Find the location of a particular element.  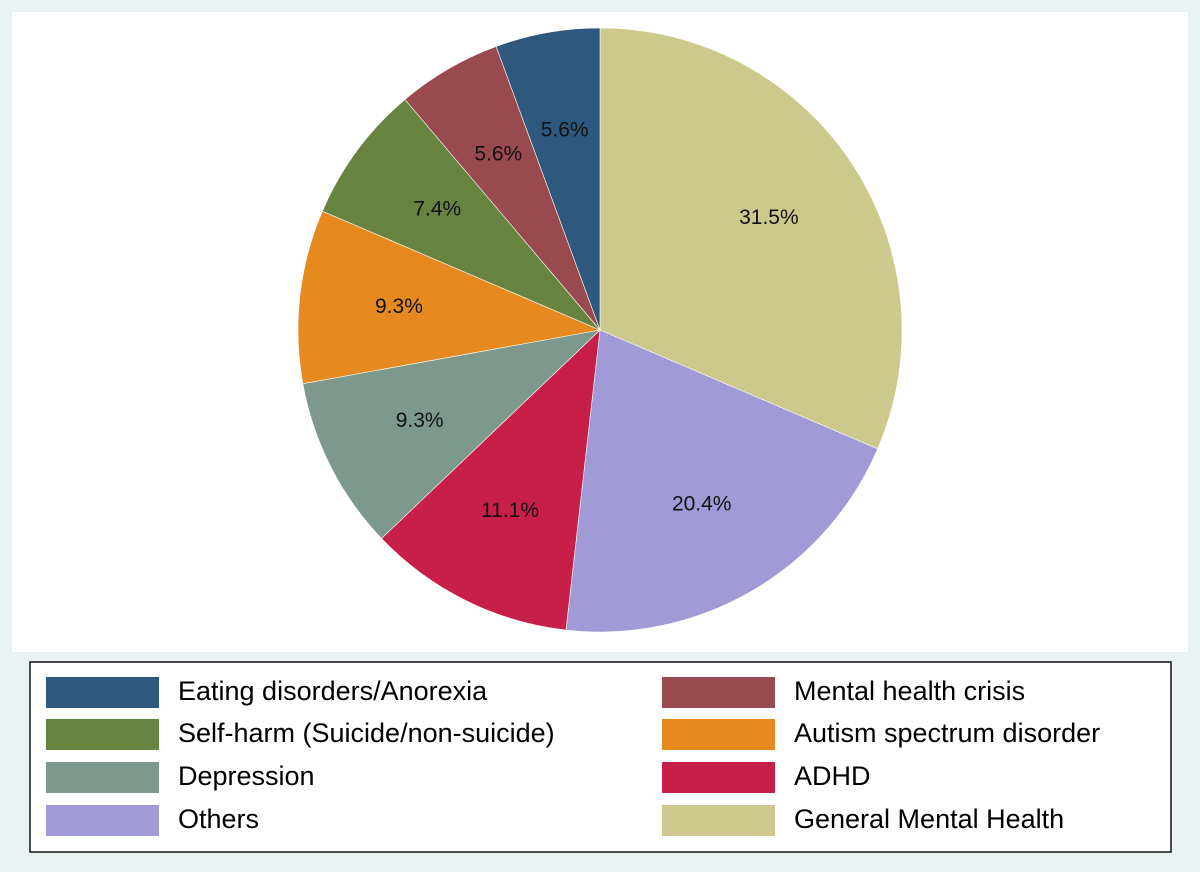

legend-swatch-eating-disorders-anorexia is located at coordinates (102, 692).